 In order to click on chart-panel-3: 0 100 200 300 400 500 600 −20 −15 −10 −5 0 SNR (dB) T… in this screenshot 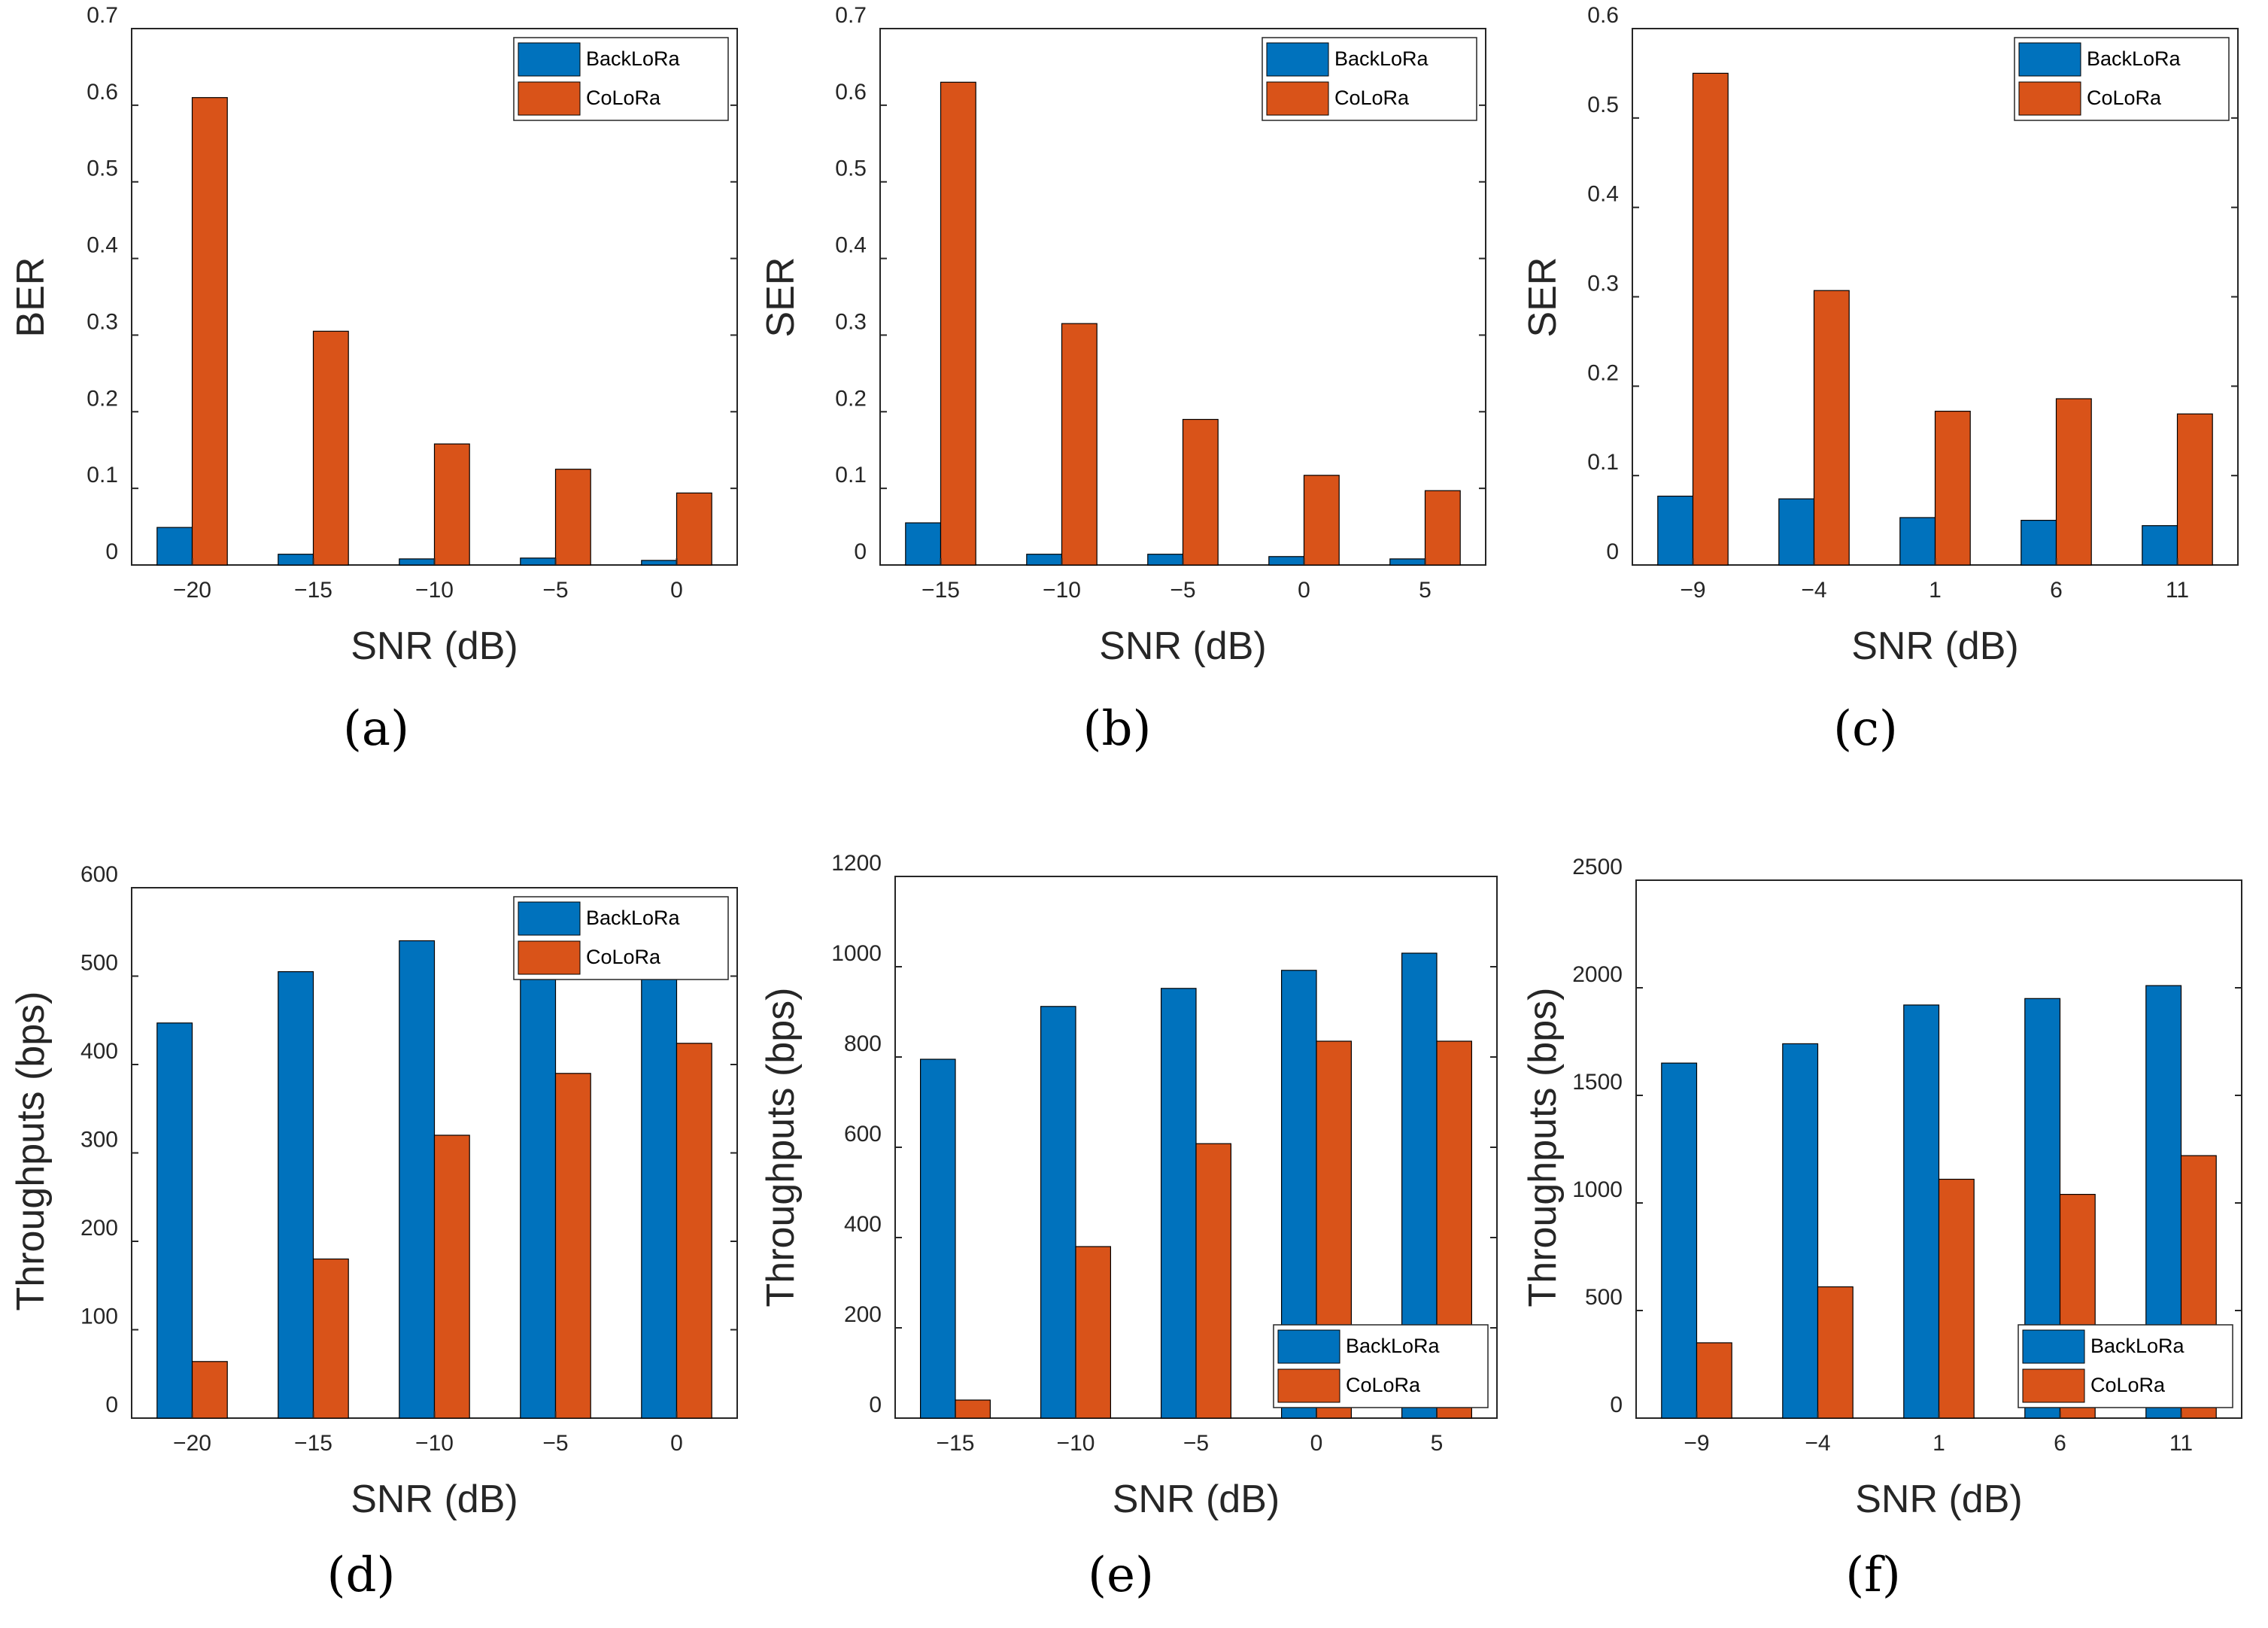, I will do `click(373, 1232)`.